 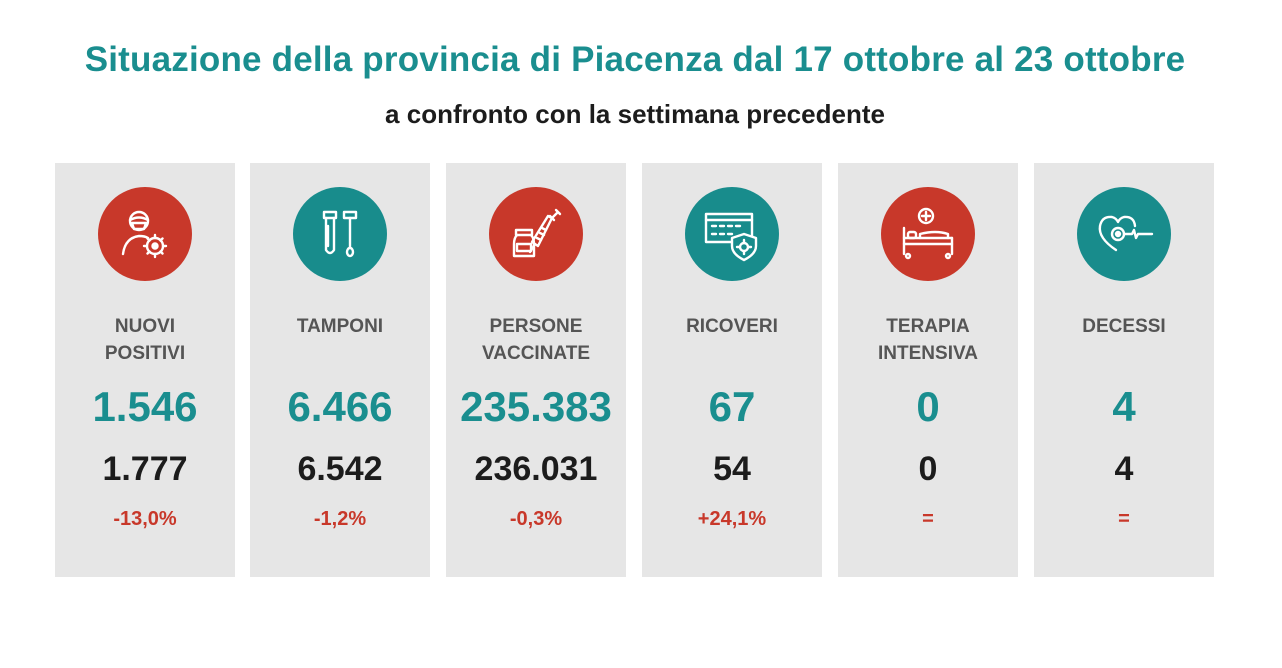 I want to click on stat-card-tamponi: TAMPONI 6.466 6.542 -1,2%, so click(x=340, y=370).